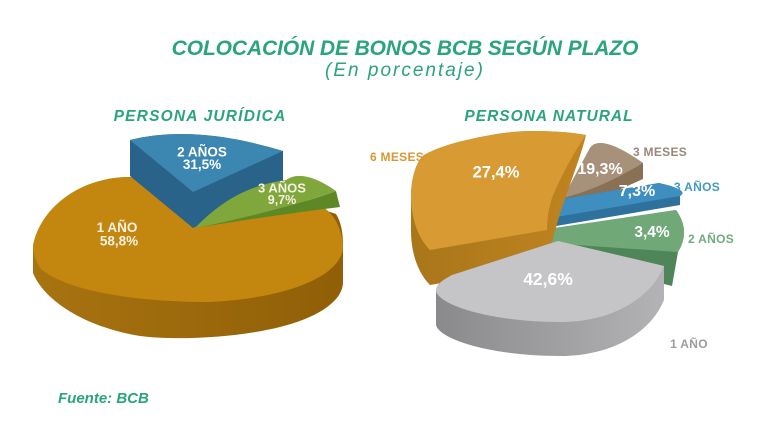  I want to click on svg-text: 19,3%, so click(599, 169).